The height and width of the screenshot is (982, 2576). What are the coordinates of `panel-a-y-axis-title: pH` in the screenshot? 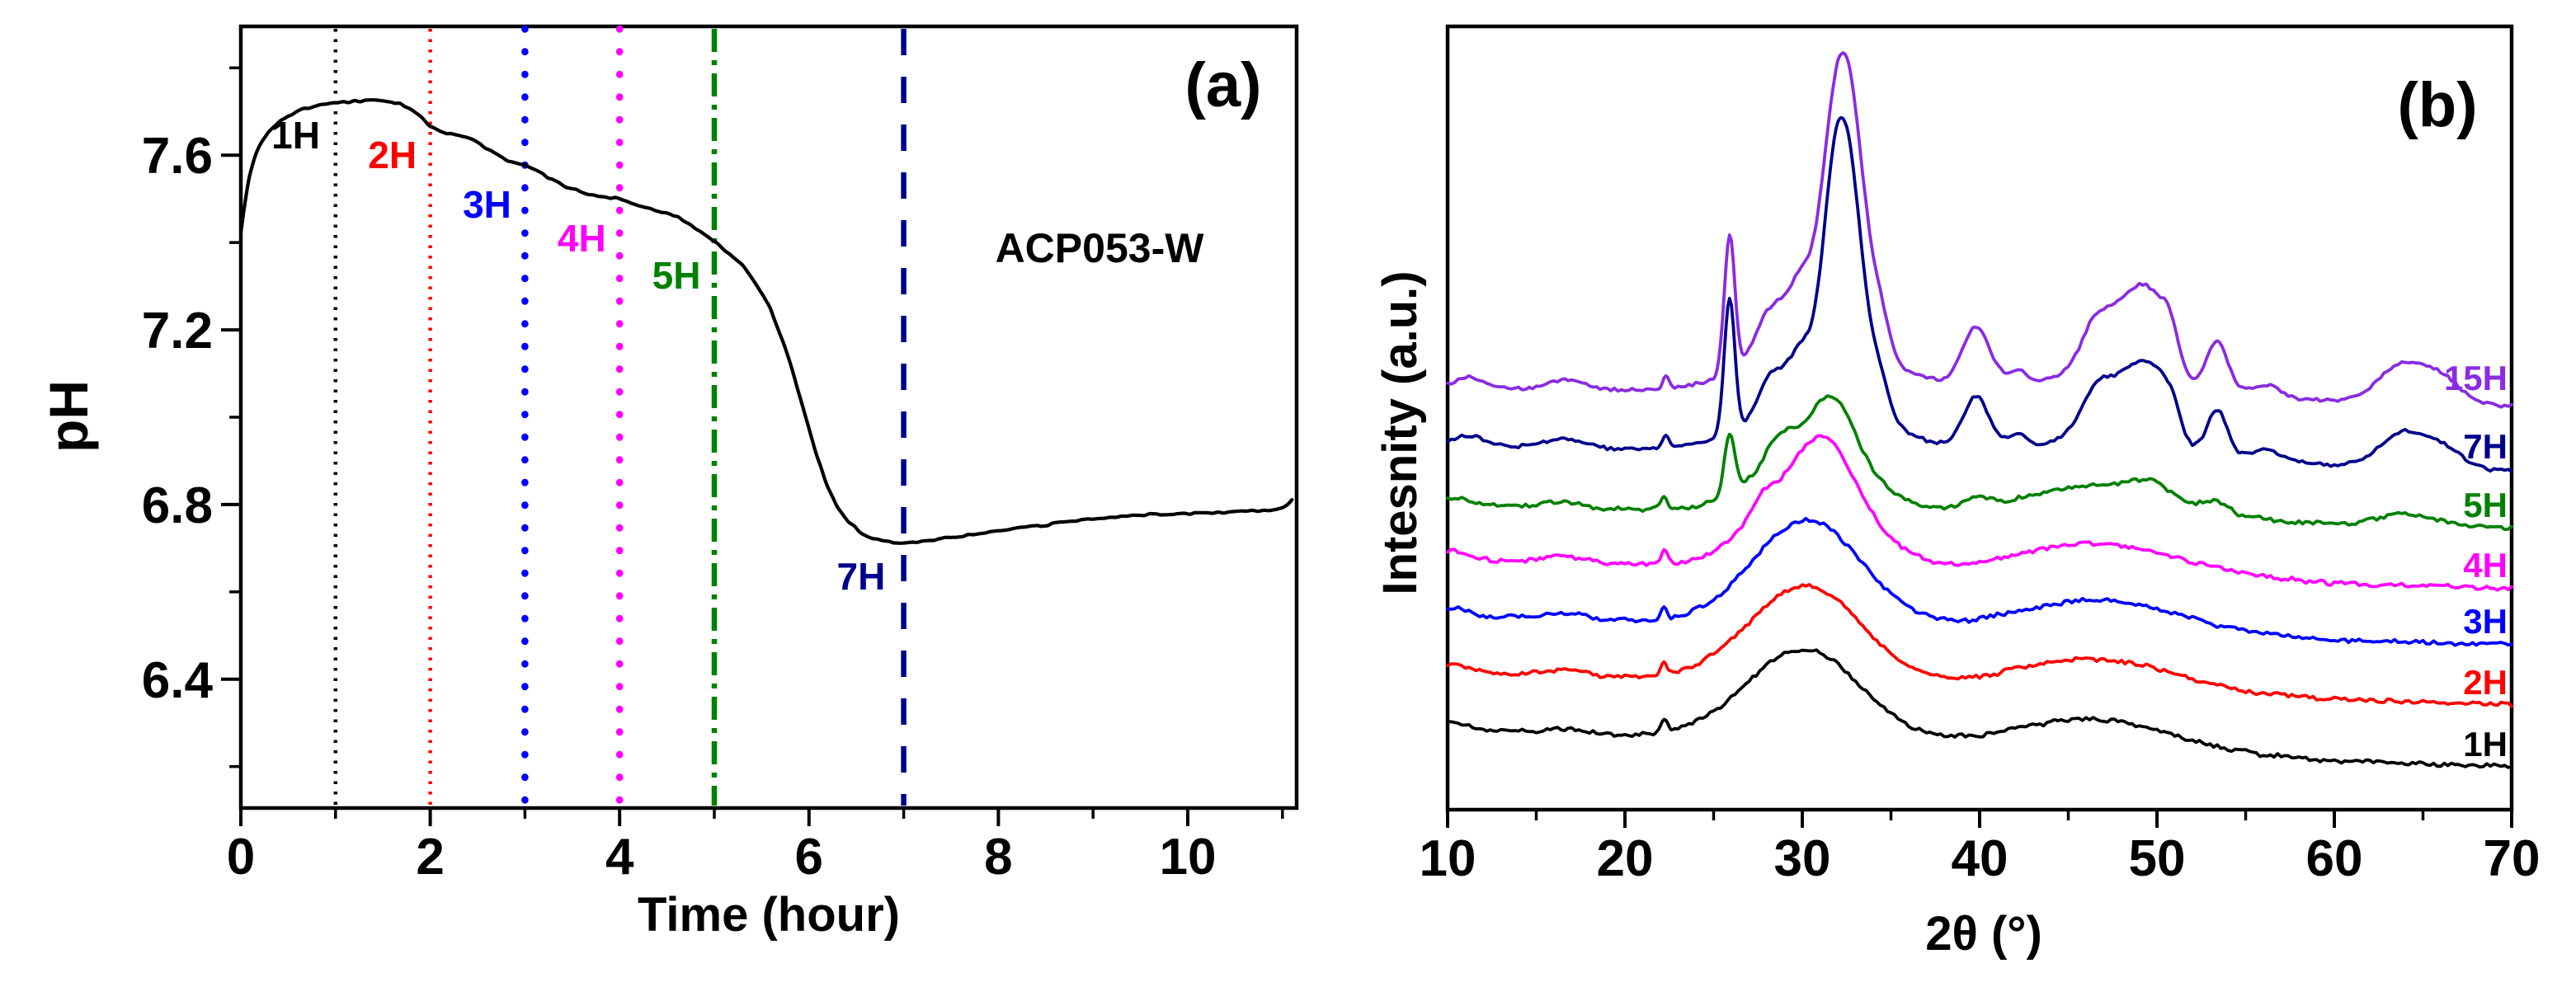 It's located at (68, 416).